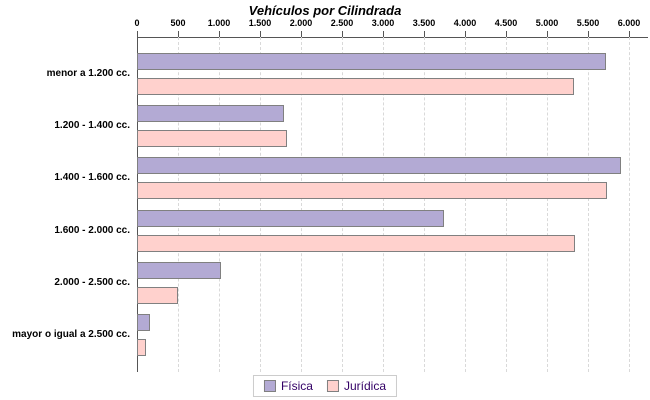 The image size is (650, 400). Describe the element at coordinates (92, 230) in the screenshot. I see `category-label: 1.600 - 2.000 cc.` at that location.